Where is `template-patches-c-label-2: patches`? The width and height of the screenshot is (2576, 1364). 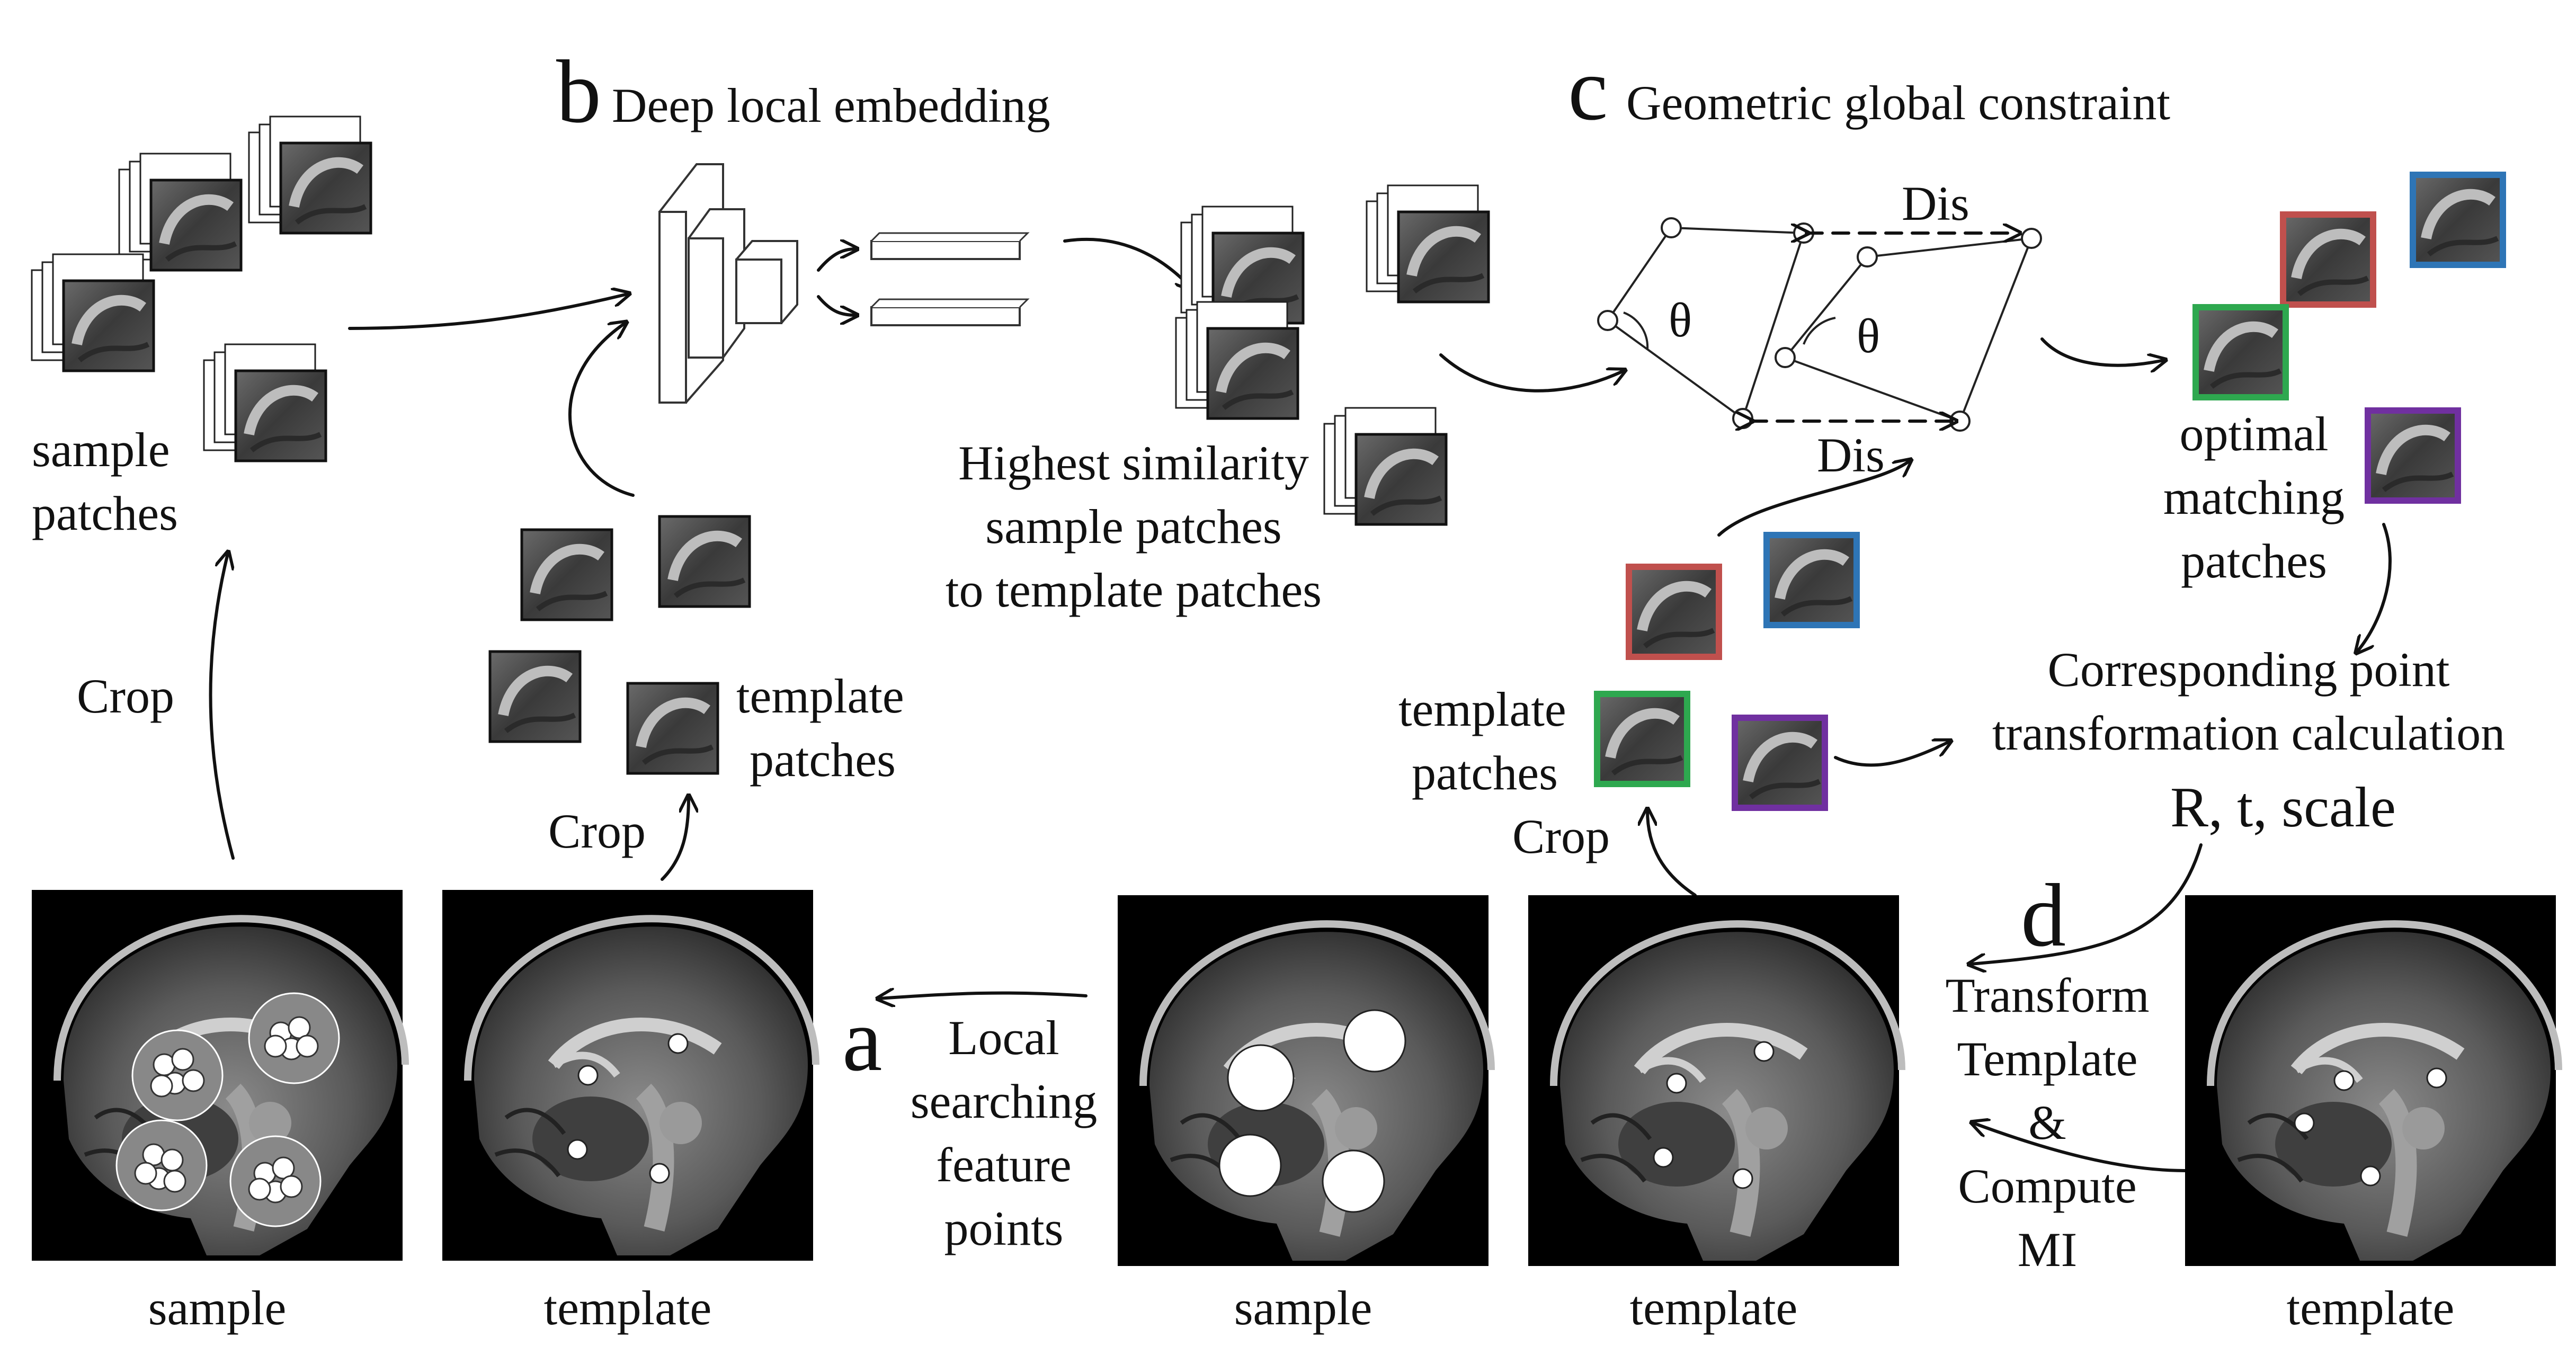
template-patches-c-label-2: patches is located at coordinates (1485, 773).